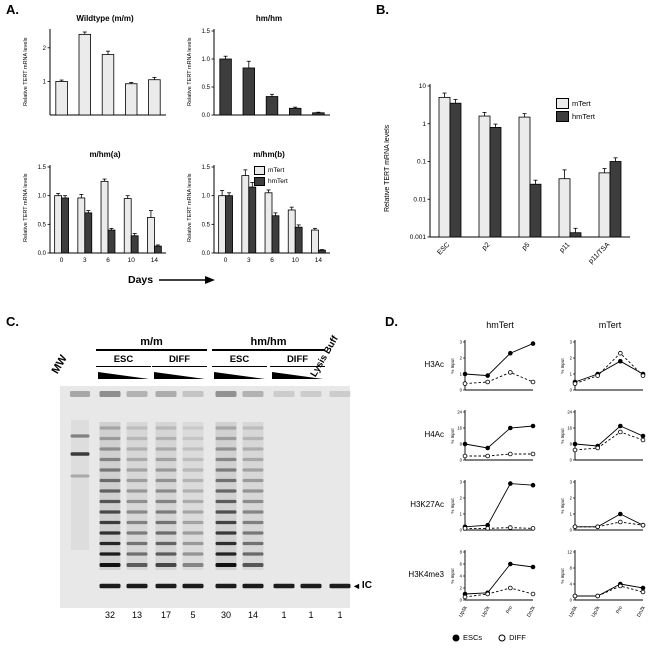 Image resolution: width=658 pixels, height=648 pixels. What do you see at coordinates (104, 72) in the screenshot?
I see `bar-chart-wildtype: 12` at bounding box center [104, 72].